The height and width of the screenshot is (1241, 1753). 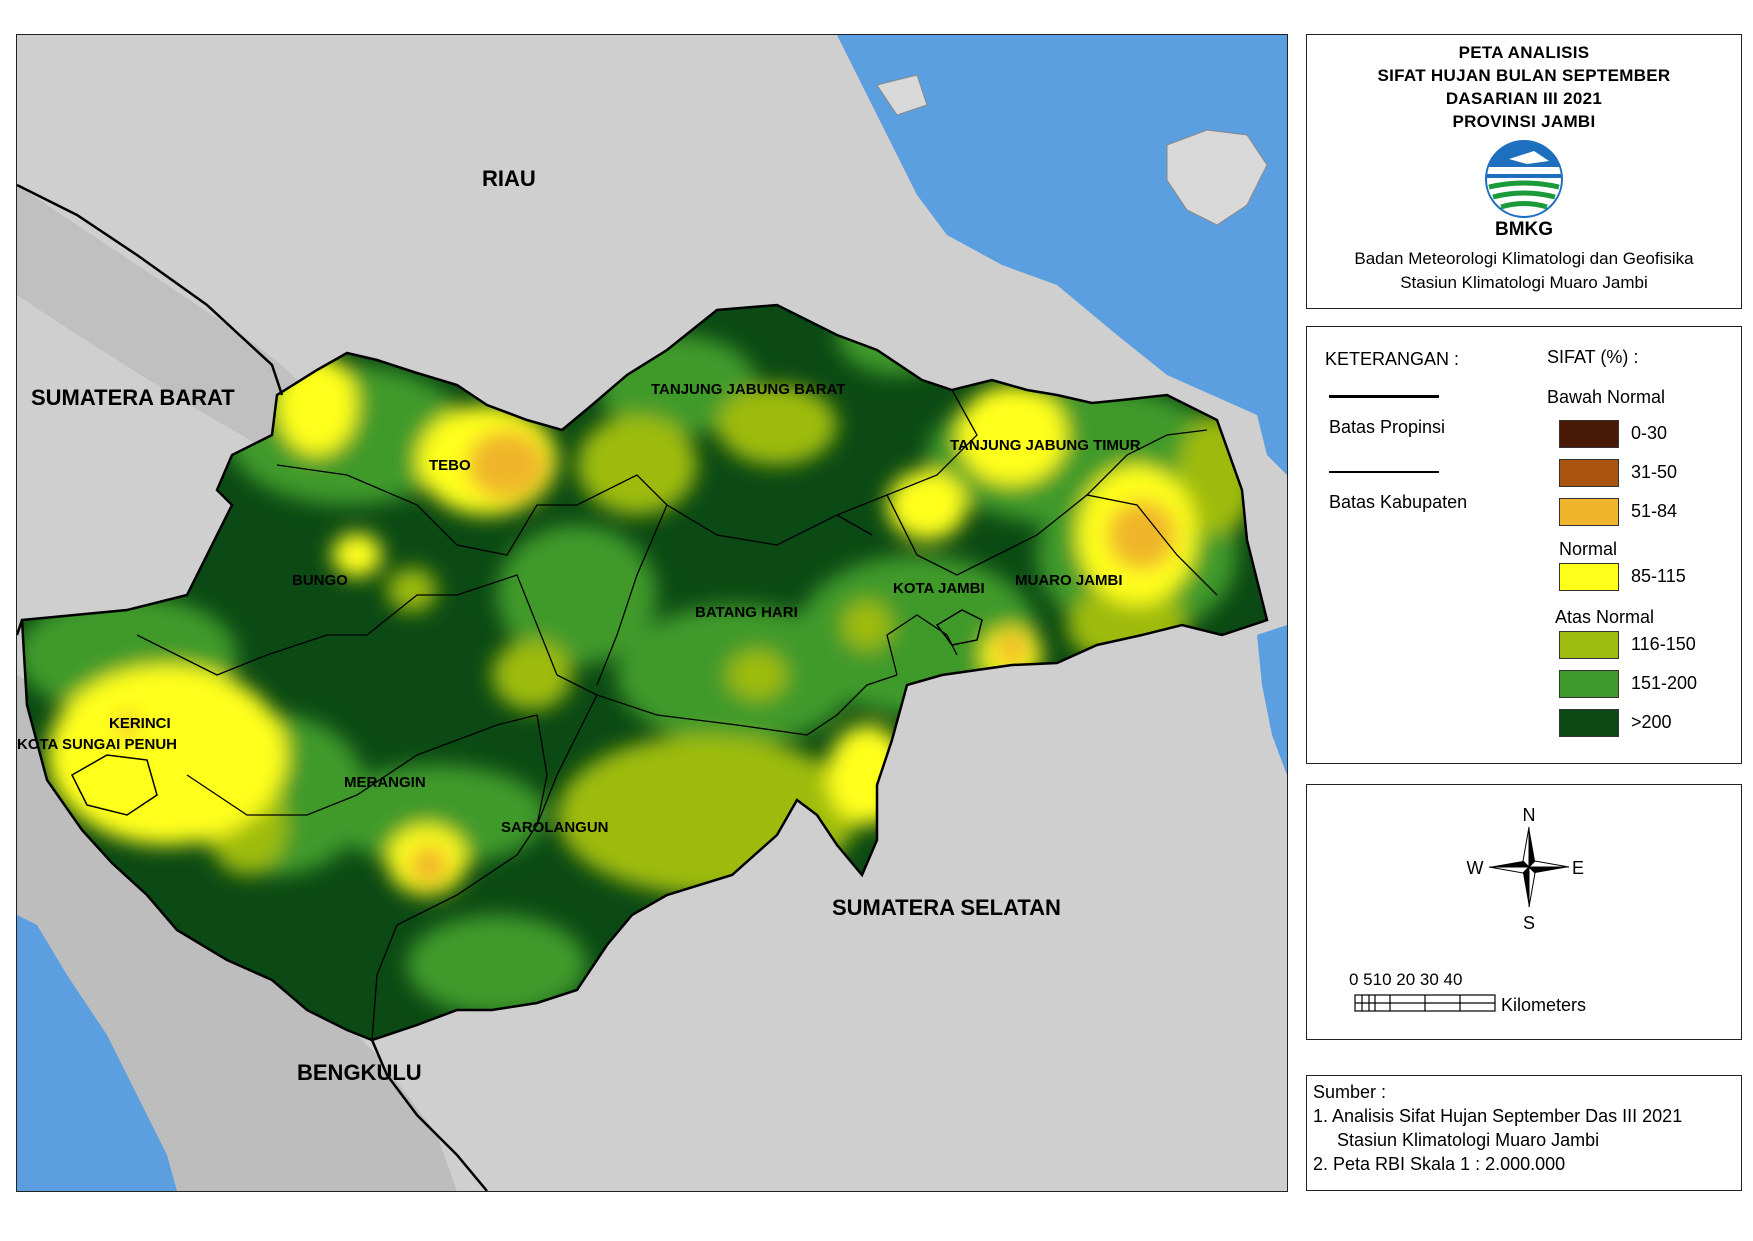 What do you see at coordinates (939, 588) in the screenshot?
I see `label-kota-jambi: KOTA JAMBI` at bounding box center [939, 588].